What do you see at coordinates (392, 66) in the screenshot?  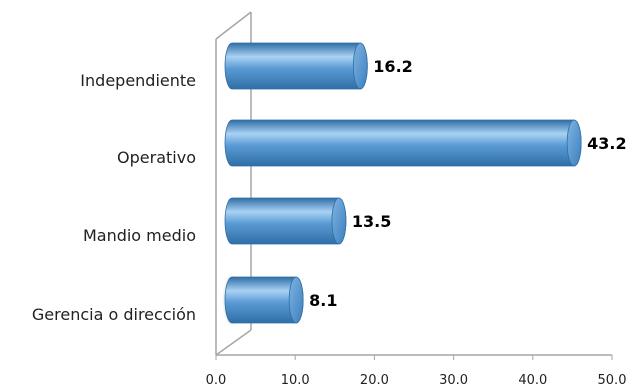 I see `value-label: 16.2` at bounding box center [392, 66].